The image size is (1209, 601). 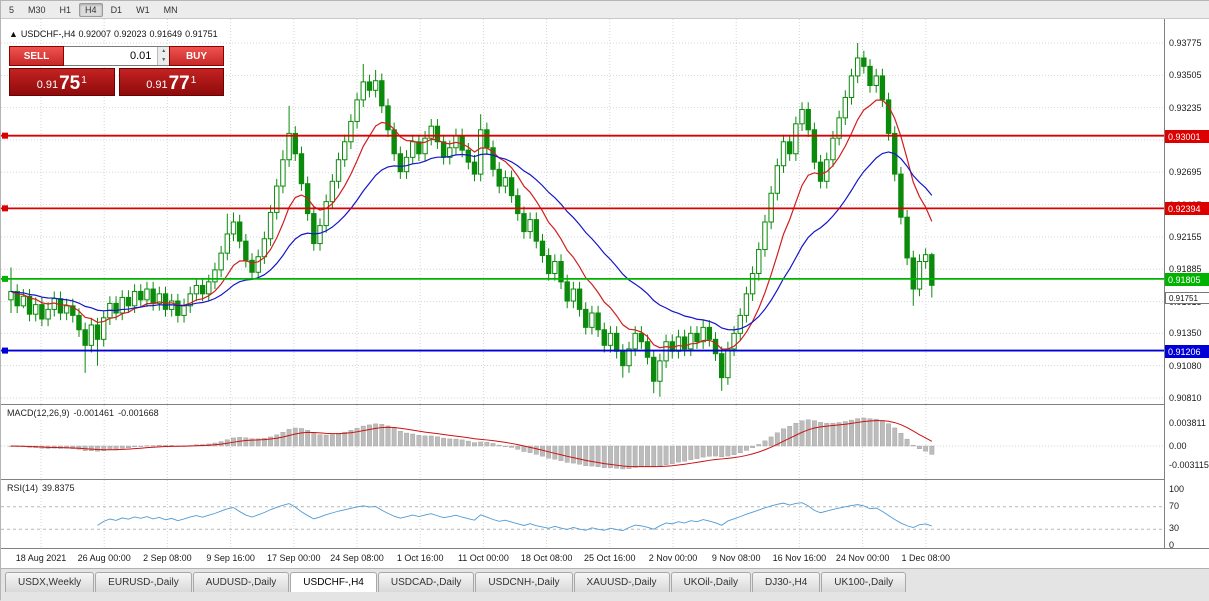 What do you see at coordinates (58, 488) in the screenshot?
I see `rsi-value: 39.8375` at bounding box center [58, 488].